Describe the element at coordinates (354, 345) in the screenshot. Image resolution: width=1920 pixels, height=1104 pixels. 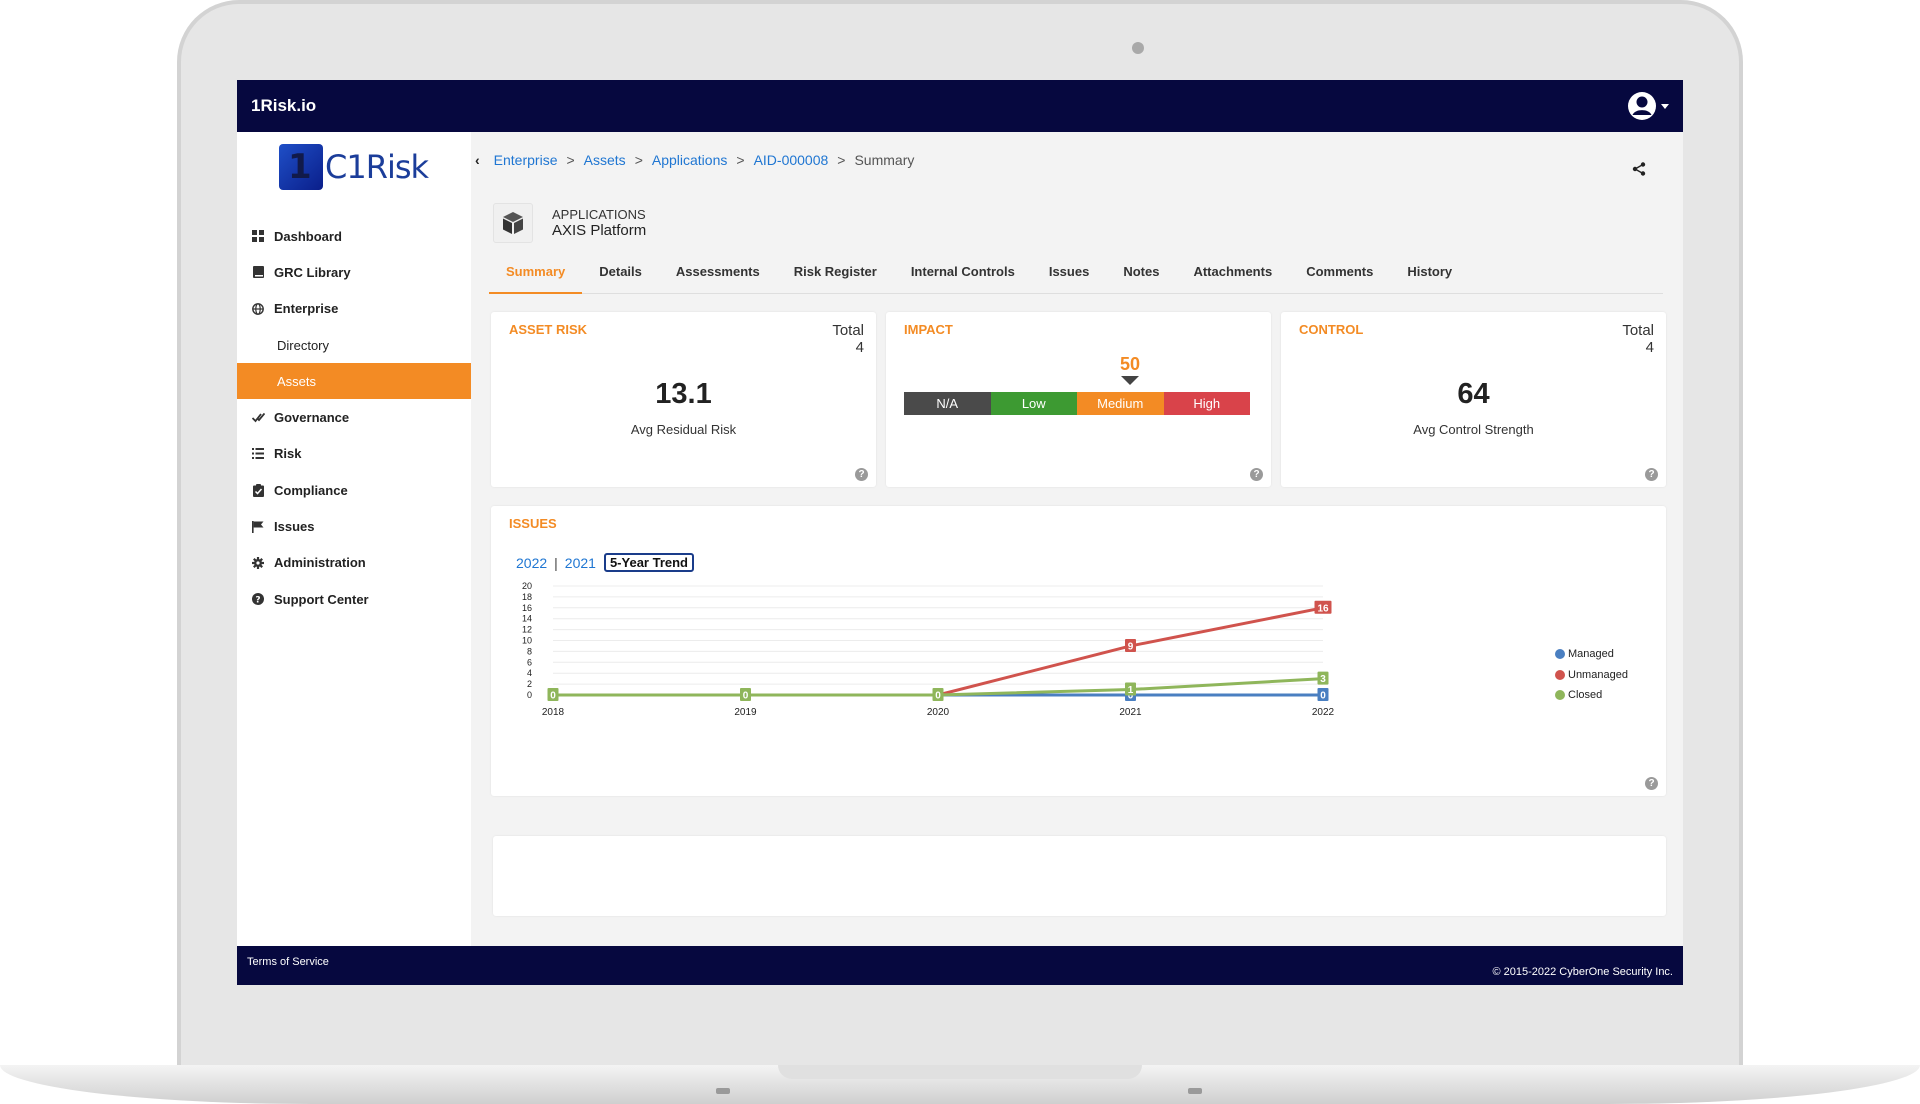
I see `sidebar-item-directory: Directory` at that location.